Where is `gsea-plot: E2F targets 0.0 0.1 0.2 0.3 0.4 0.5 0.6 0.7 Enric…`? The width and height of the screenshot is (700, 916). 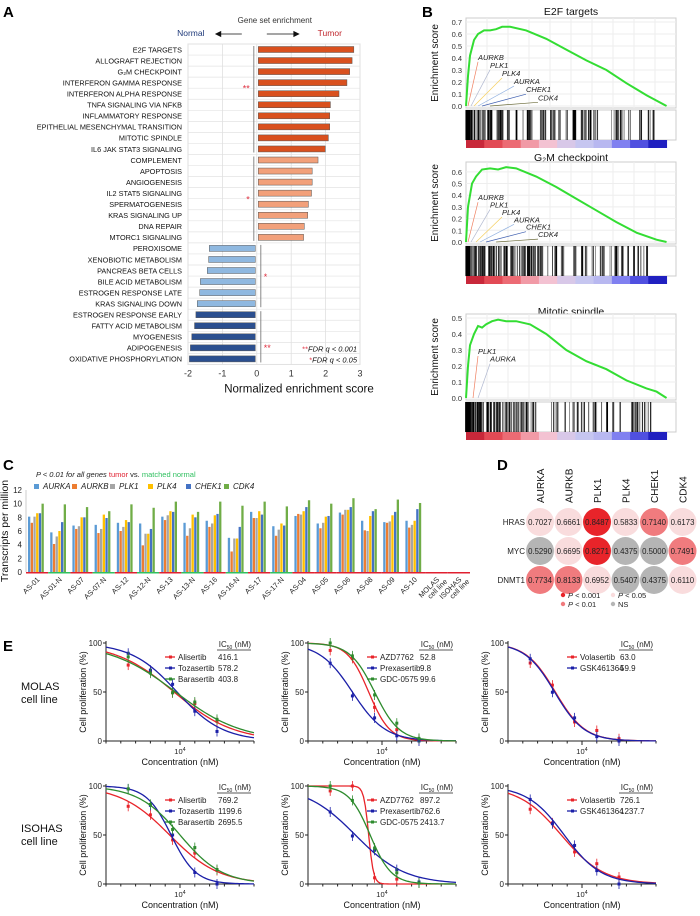 gsea-plot: E2F targets 0.0 0.1 0.2 0.3 0.4 0.5 0.6 0.7 Enric… is located at coordinates (553, 77).